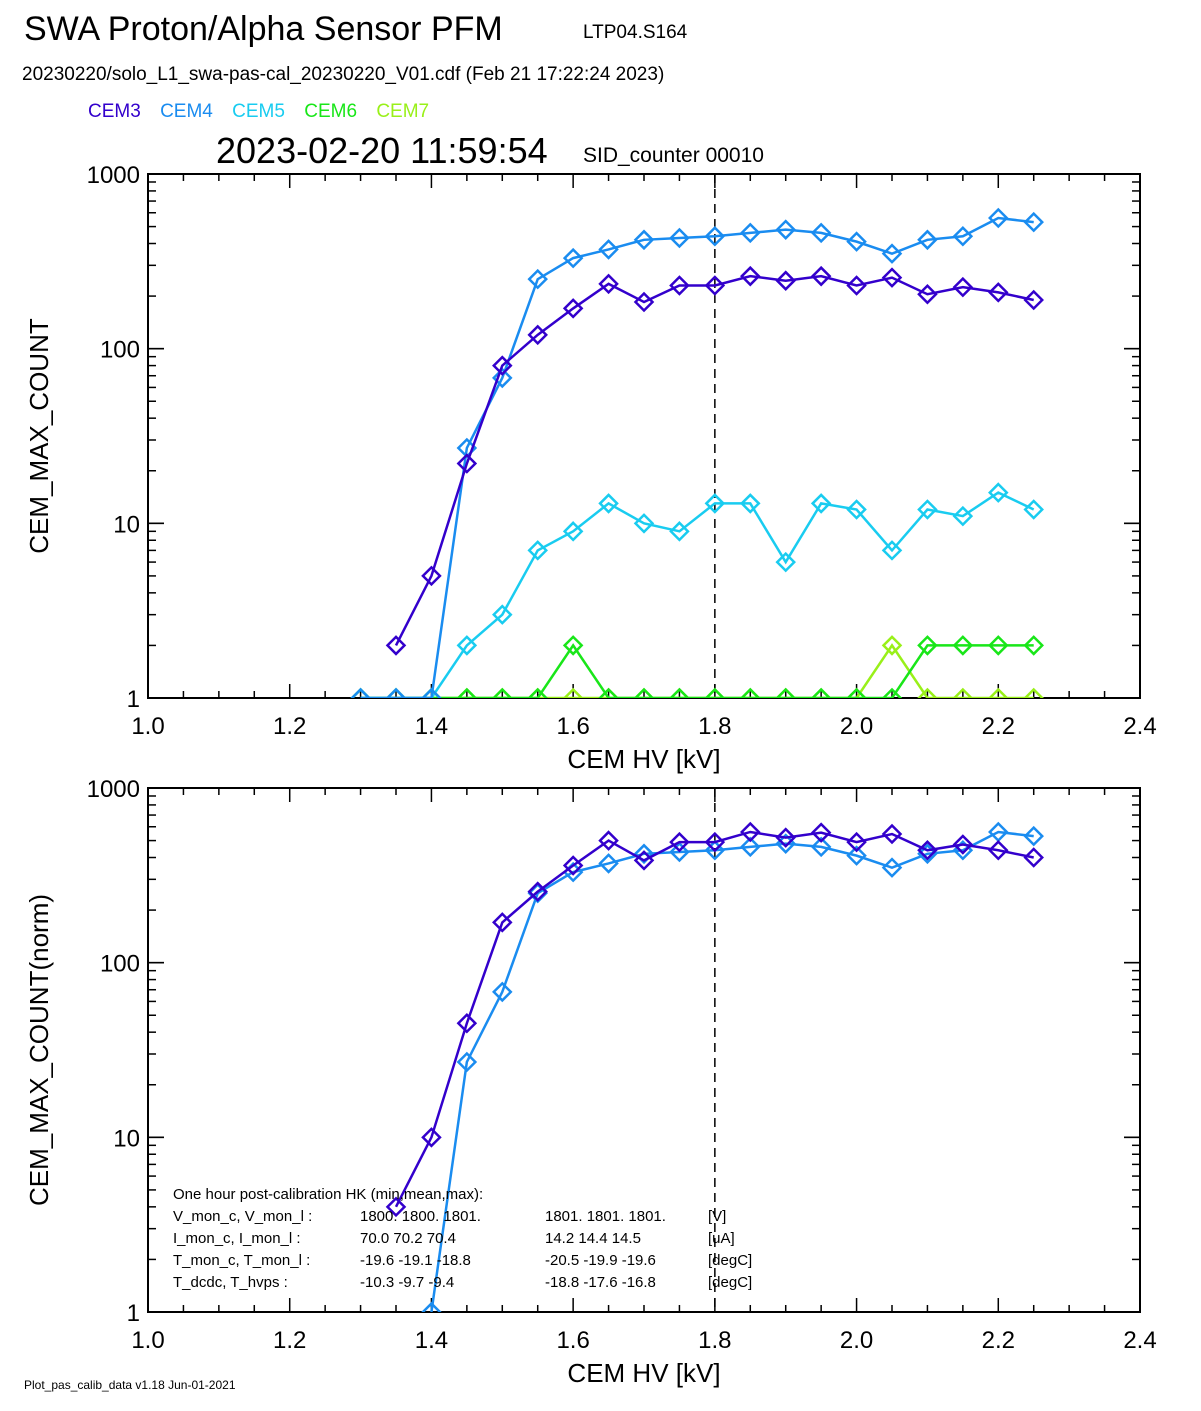  I want to click on x-tick-label: 2.2, so click(998, 1340).